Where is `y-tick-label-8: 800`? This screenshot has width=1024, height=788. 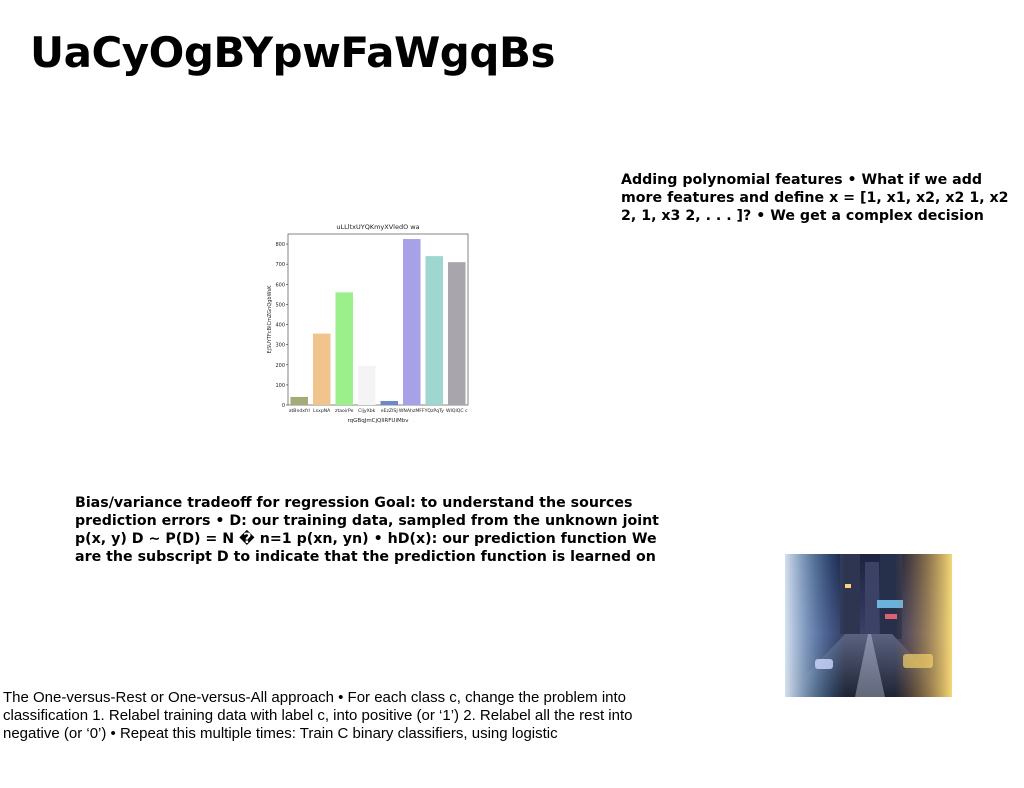 y-tick-label-8: 800 is located at coordinates (280, 245).